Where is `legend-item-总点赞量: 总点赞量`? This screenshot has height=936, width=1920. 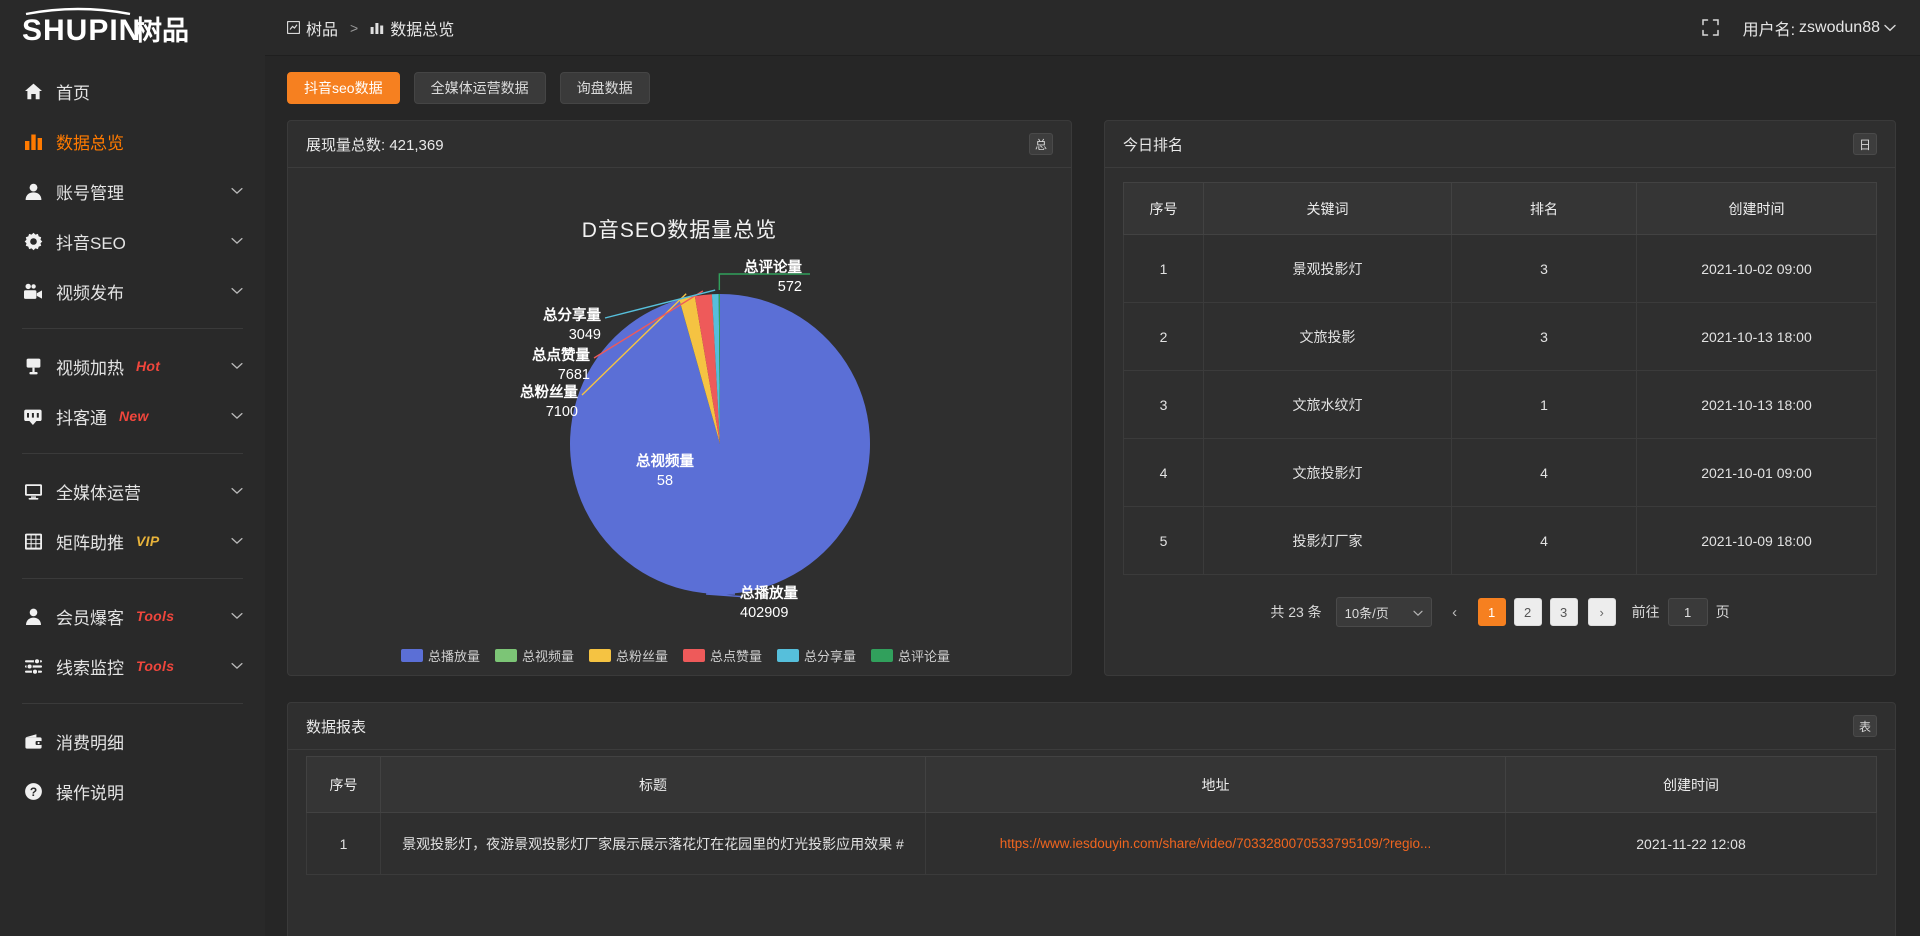
legend-item-总点赞量: 总点赞量 is located at coordinates (722, 655).